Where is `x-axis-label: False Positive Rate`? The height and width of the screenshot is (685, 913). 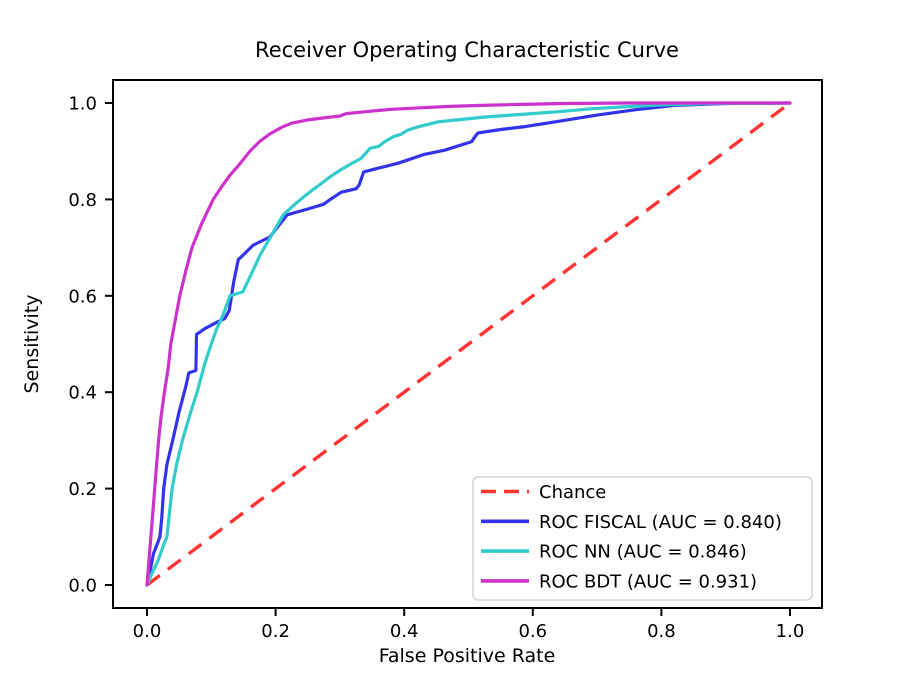 x-axis-label: False Positive Rate is located at coordinates (467, 656).